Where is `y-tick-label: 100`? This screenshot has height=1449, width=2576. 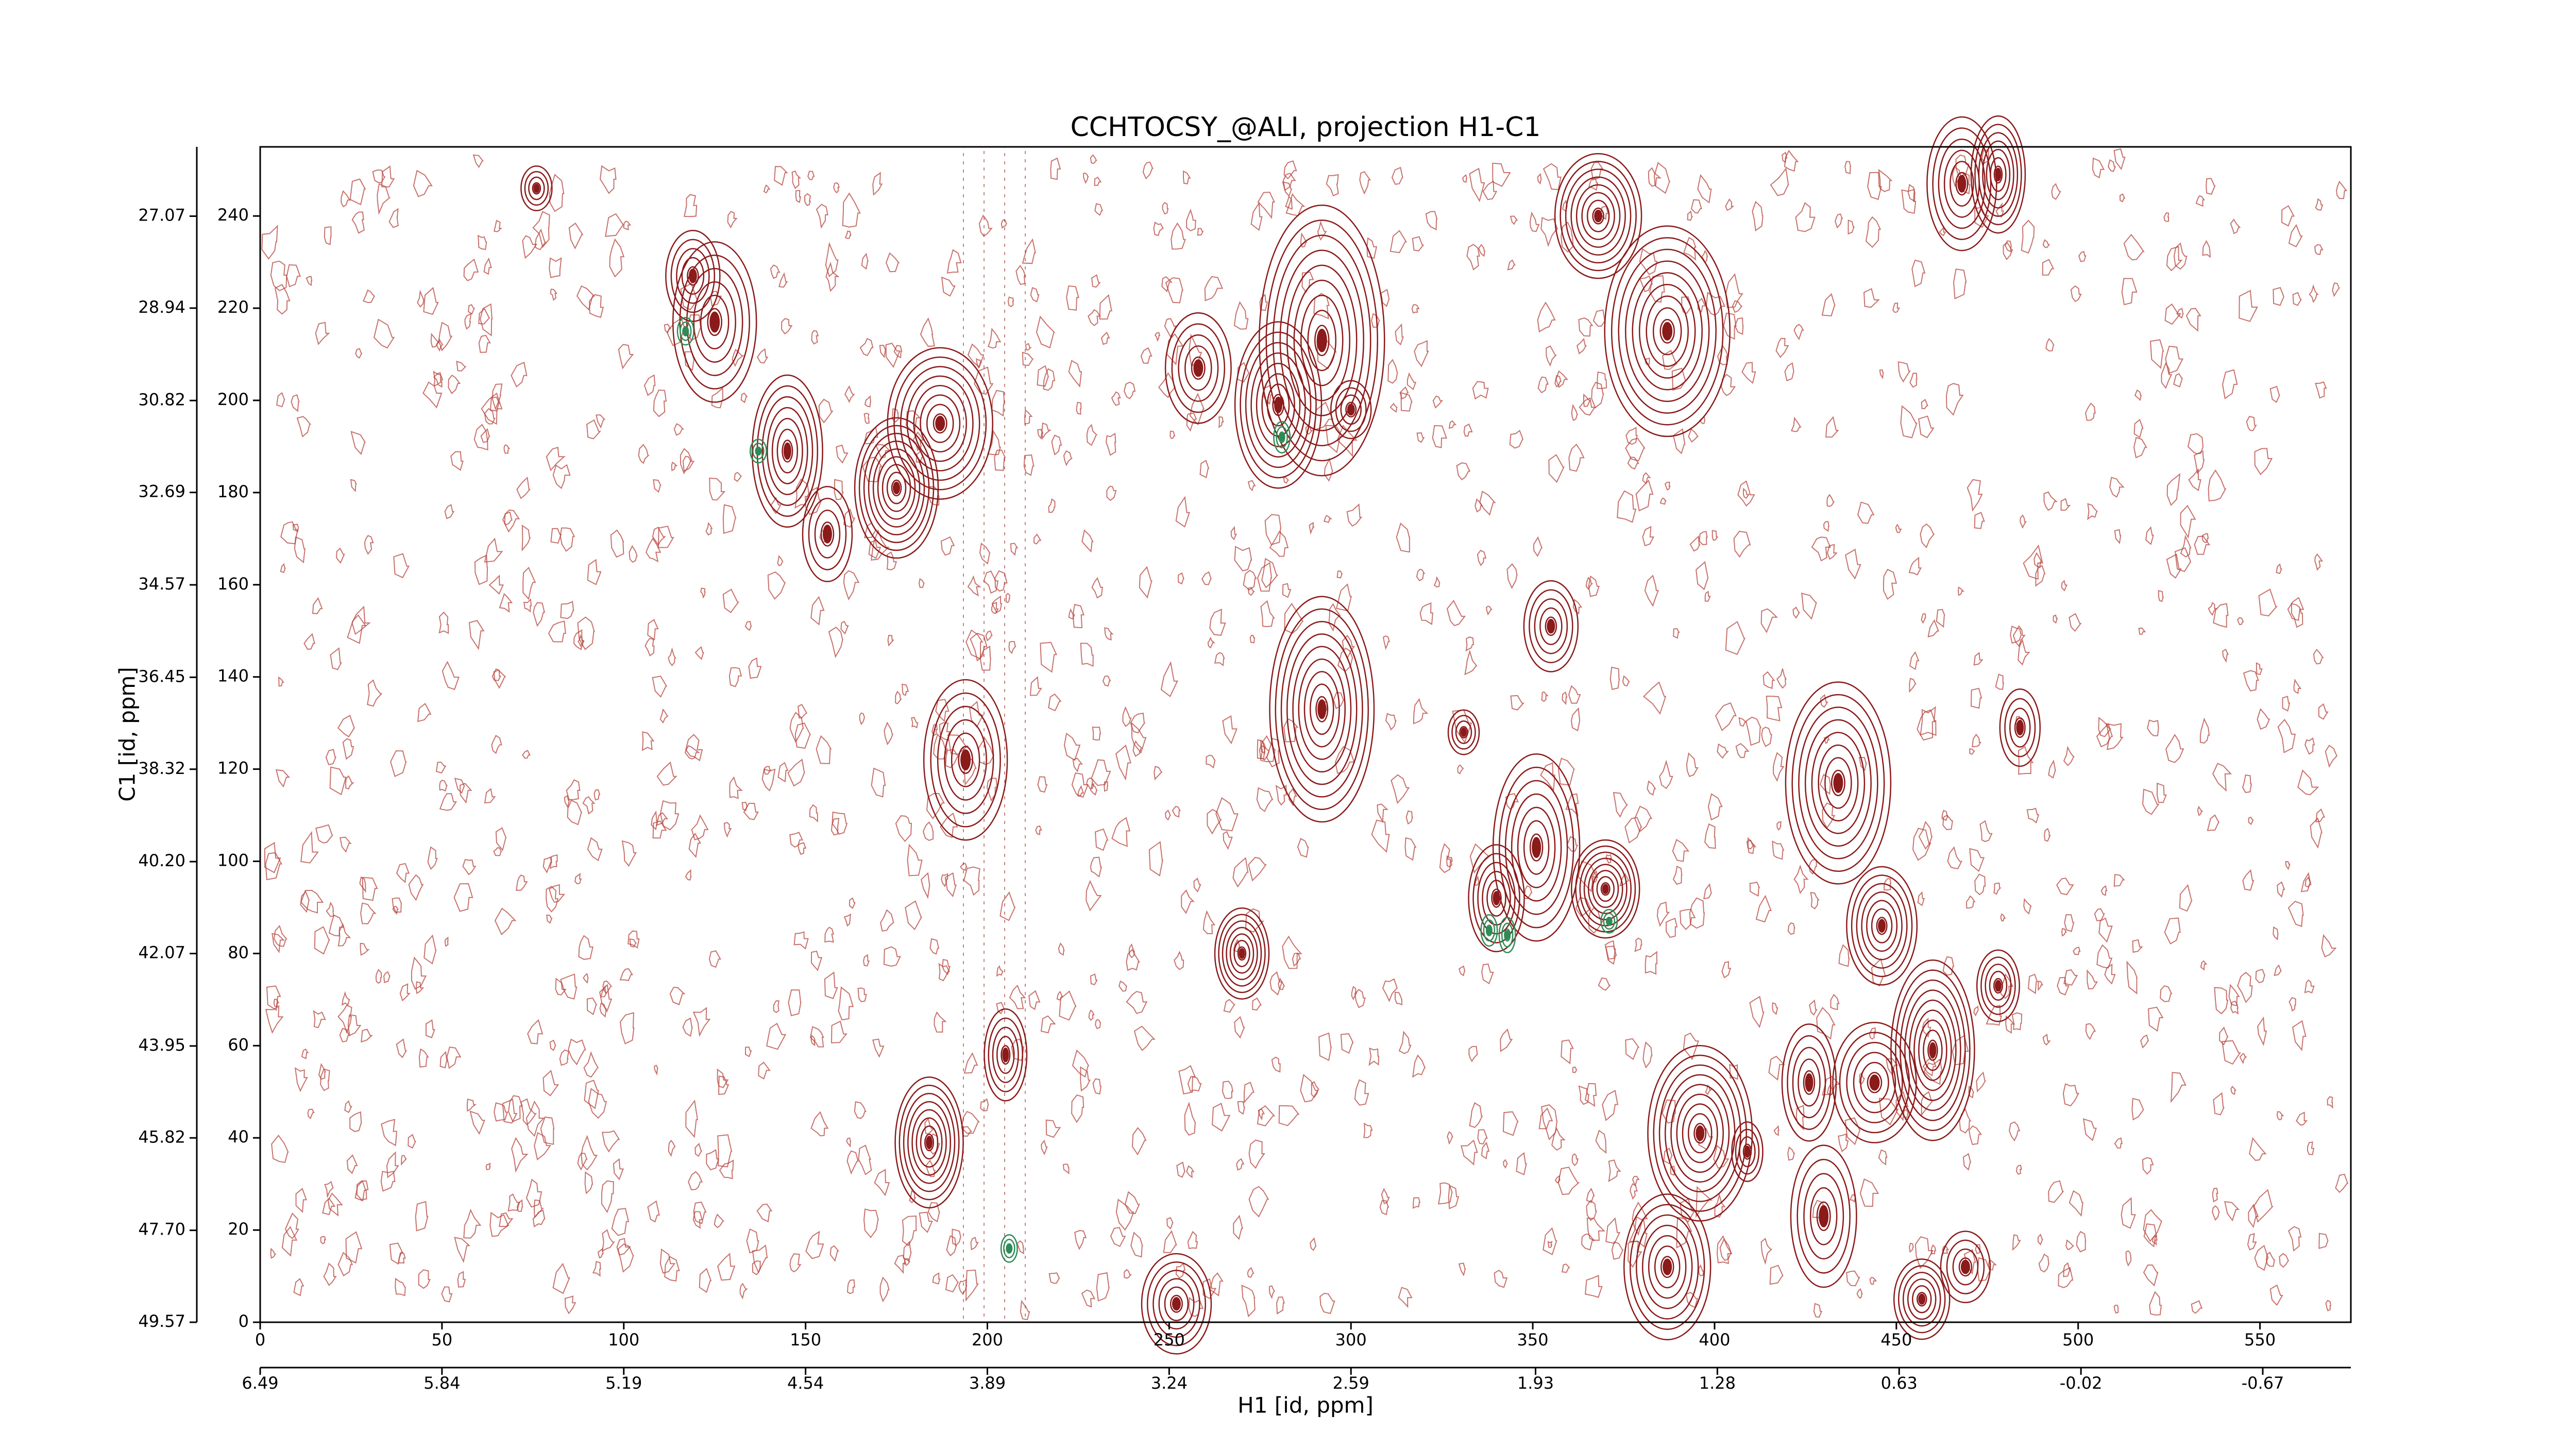 y-tick-label: 100 is located at coordinates (233, 860).